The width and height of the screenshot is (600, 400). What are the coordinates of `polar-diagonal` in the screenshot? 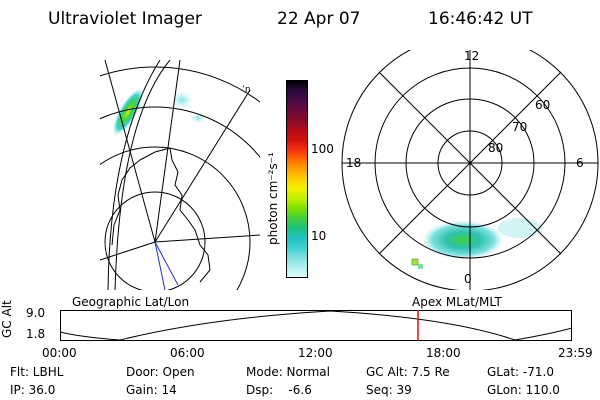 It's located at (470, 163).